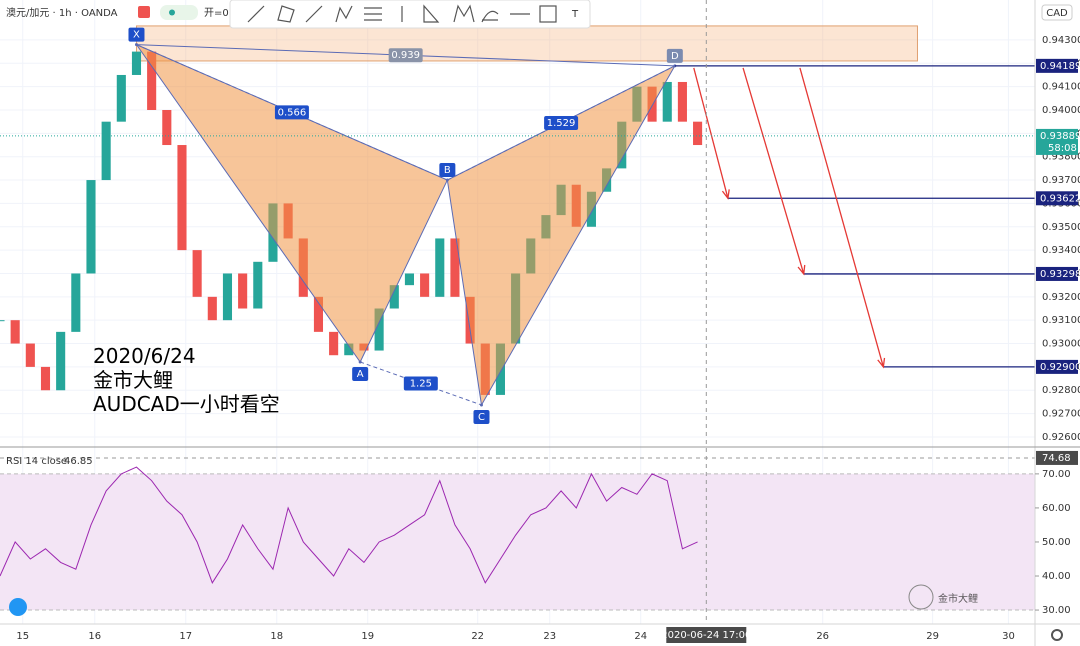 Image resolution: width=1080 pixels, height=646 pixels. I want to click on x-tick-label: 17, so click(185, 636).